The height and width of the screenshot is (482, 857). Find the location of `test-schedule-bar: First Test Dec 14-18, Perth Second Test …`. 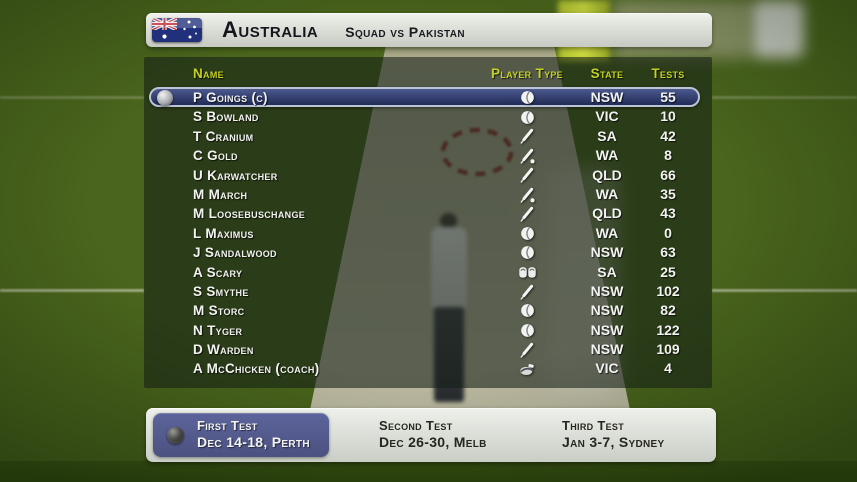

test-schedule-bar: First Test Dec 14-18, Perth Second Test … is located at coordinates (431, 435).